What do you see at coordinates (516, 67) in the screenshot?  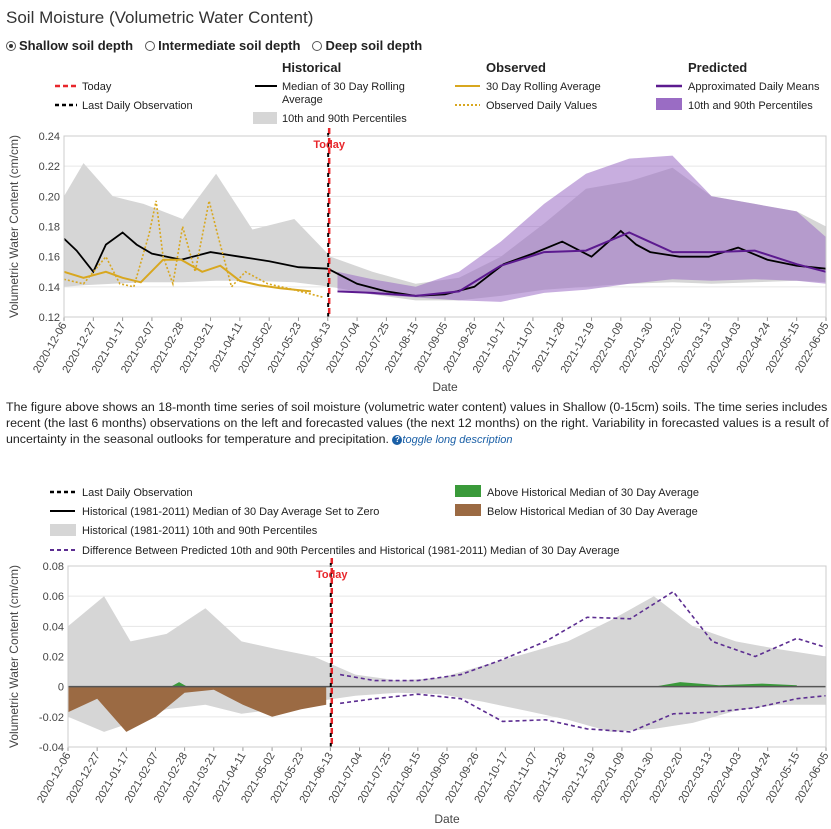 I see `legend-obs-header: Observed` at bounding box center [516, 67].